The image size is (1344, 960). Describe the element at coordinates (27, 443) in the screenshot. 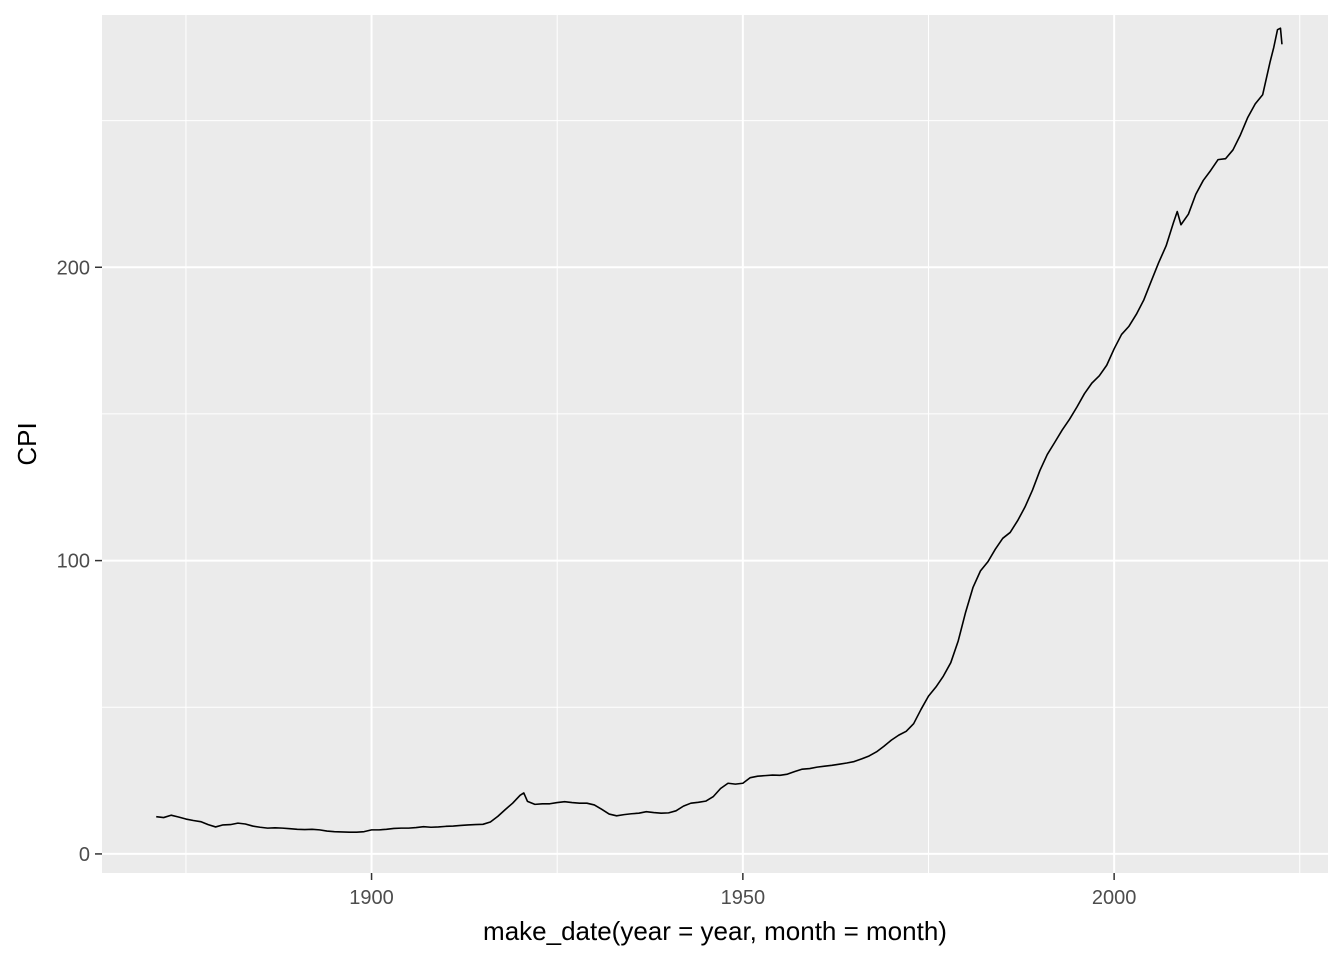

I see `y-axis-title: CPI` at that location.